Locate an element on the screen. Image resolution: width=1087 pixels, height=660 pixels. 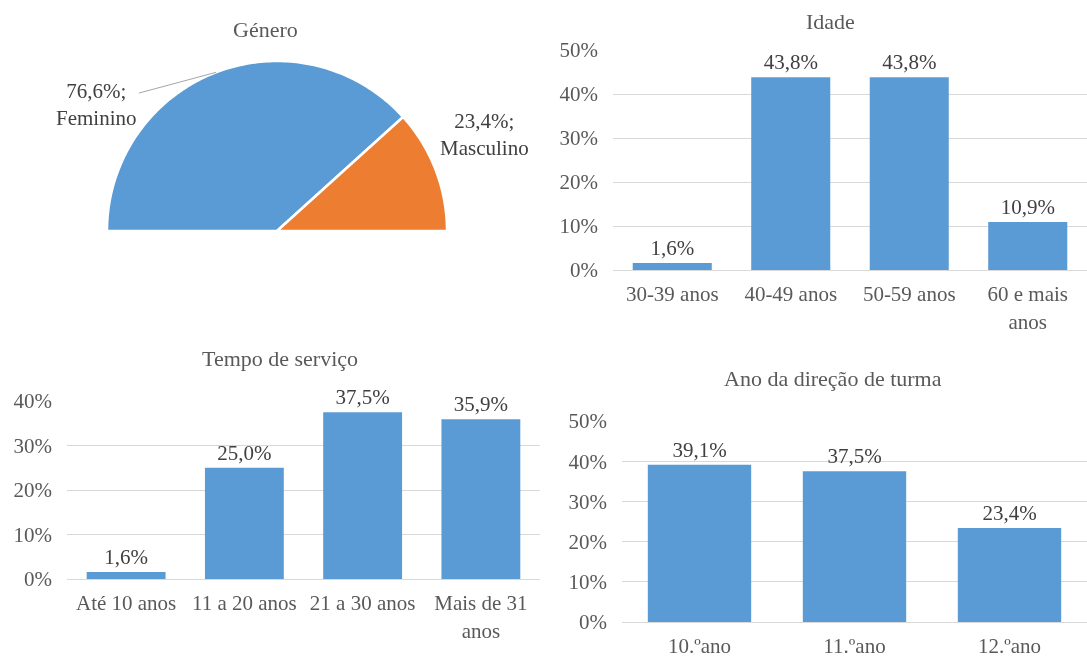
data-label: 35,9% is located at coordinates (480, 404).